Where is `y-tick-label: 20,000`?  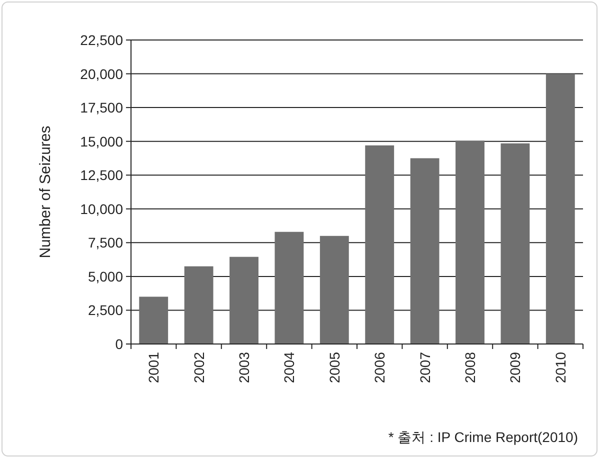
y-tick-label: 20,000 is located at coordinates (102, 74).